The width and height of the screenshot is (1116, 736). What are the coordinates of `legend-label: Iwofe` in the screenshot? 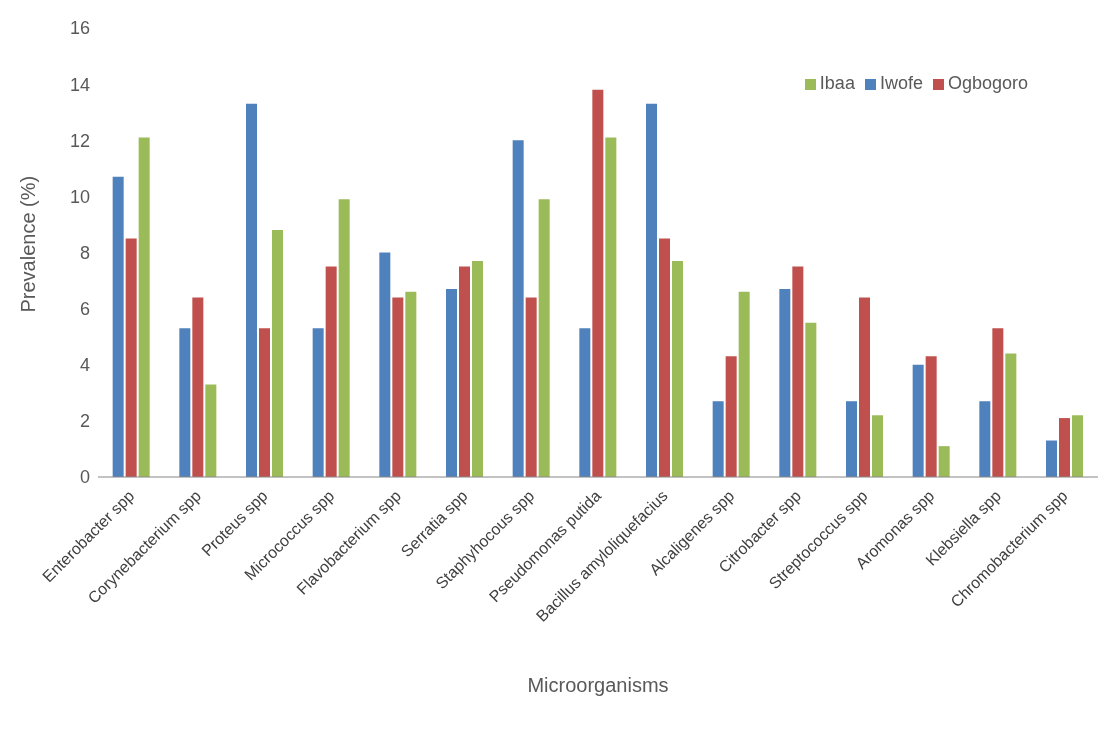 It's located at (901, 83).